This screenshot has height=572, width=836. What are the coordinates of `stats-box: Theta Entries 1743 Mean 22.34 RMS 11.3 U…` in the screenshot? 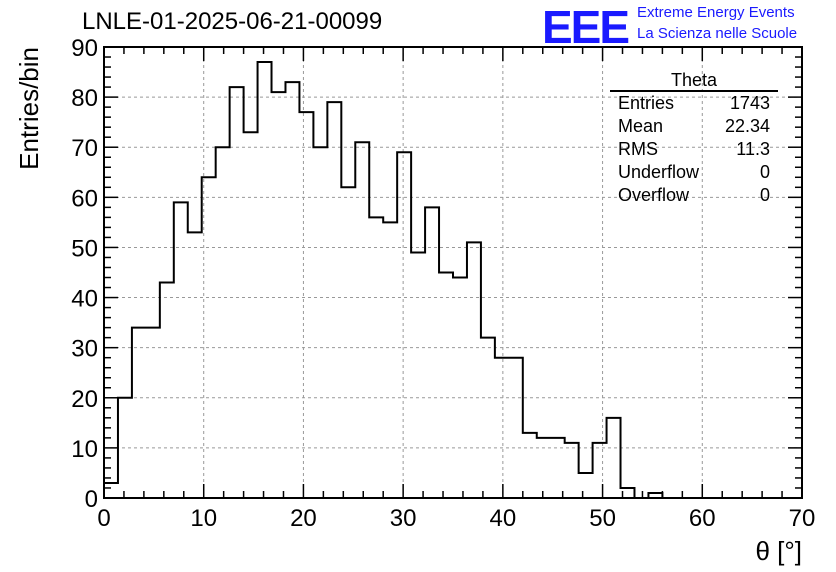 It's located at (694, 138).